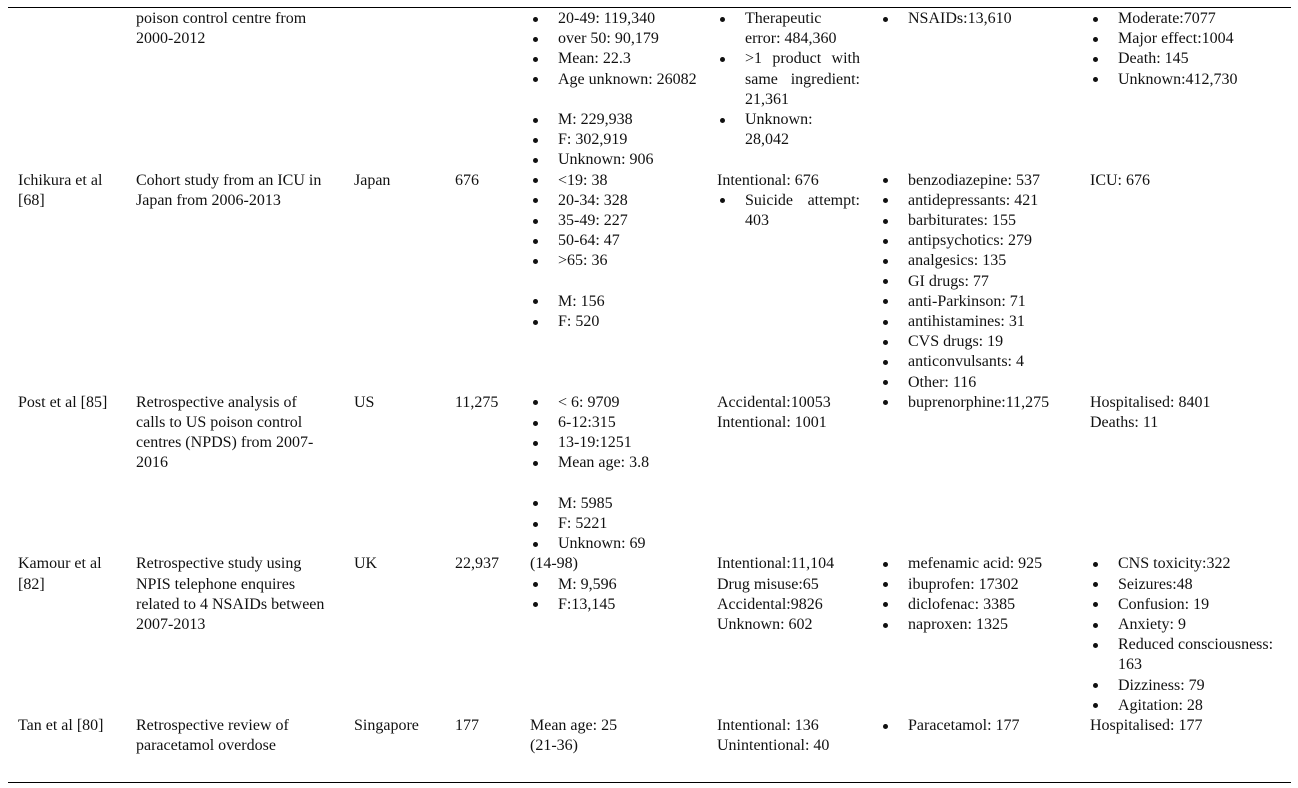  Describe the element at coordinates (986, 201) in the screenshot. I see `bullet-item: antidepressants: 421` at that location.